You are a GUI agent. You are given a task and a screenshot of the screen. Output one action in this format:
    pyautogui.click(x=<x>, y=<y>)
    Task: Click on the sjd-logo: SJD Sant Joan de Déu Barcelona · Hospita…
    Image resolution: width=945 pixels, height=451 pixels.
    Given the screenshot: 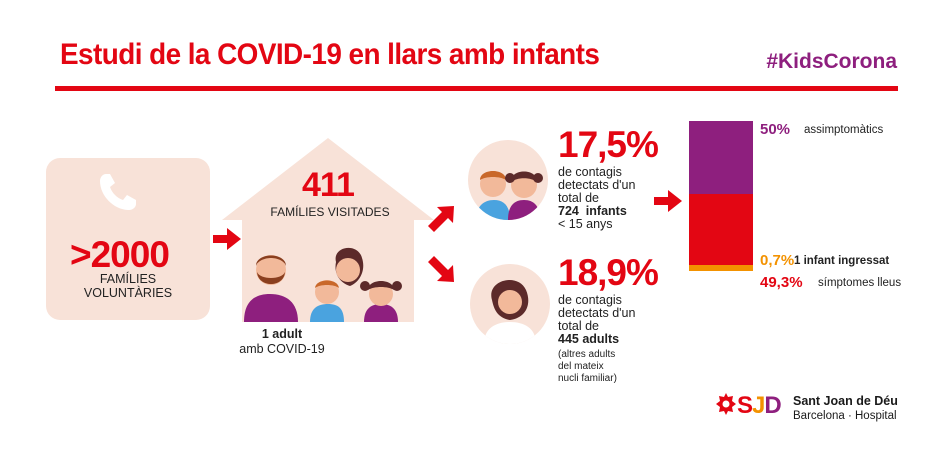 What is the action you would take?
    pyautogui.click(x=810, y=410)
    